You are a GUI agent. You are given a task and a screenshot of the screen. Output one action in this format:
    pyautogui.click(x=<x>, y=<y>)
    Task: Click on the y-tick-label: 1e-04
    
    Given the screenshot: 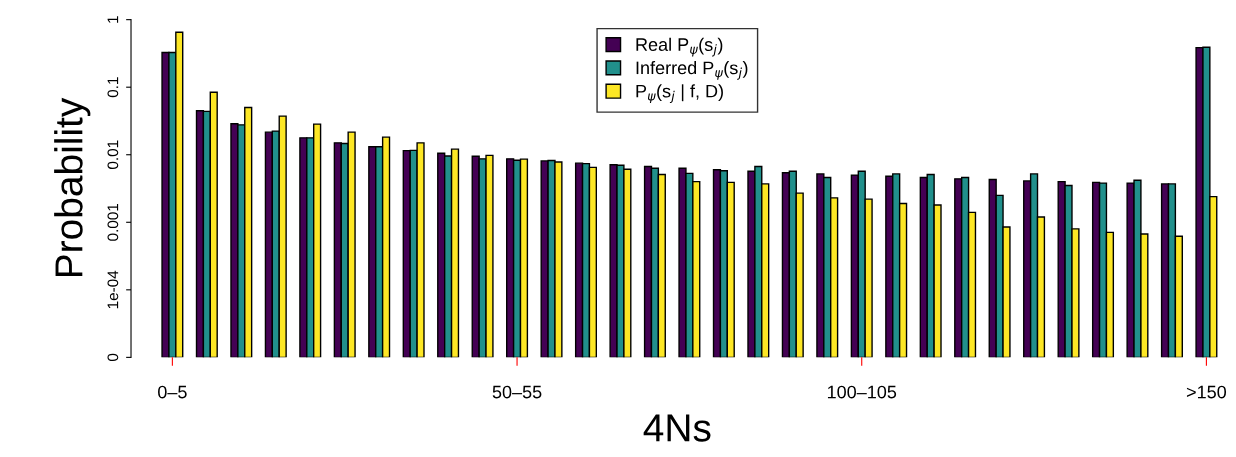 What is the action you would take?
    pyautogui.click(x=113, y=289)
    